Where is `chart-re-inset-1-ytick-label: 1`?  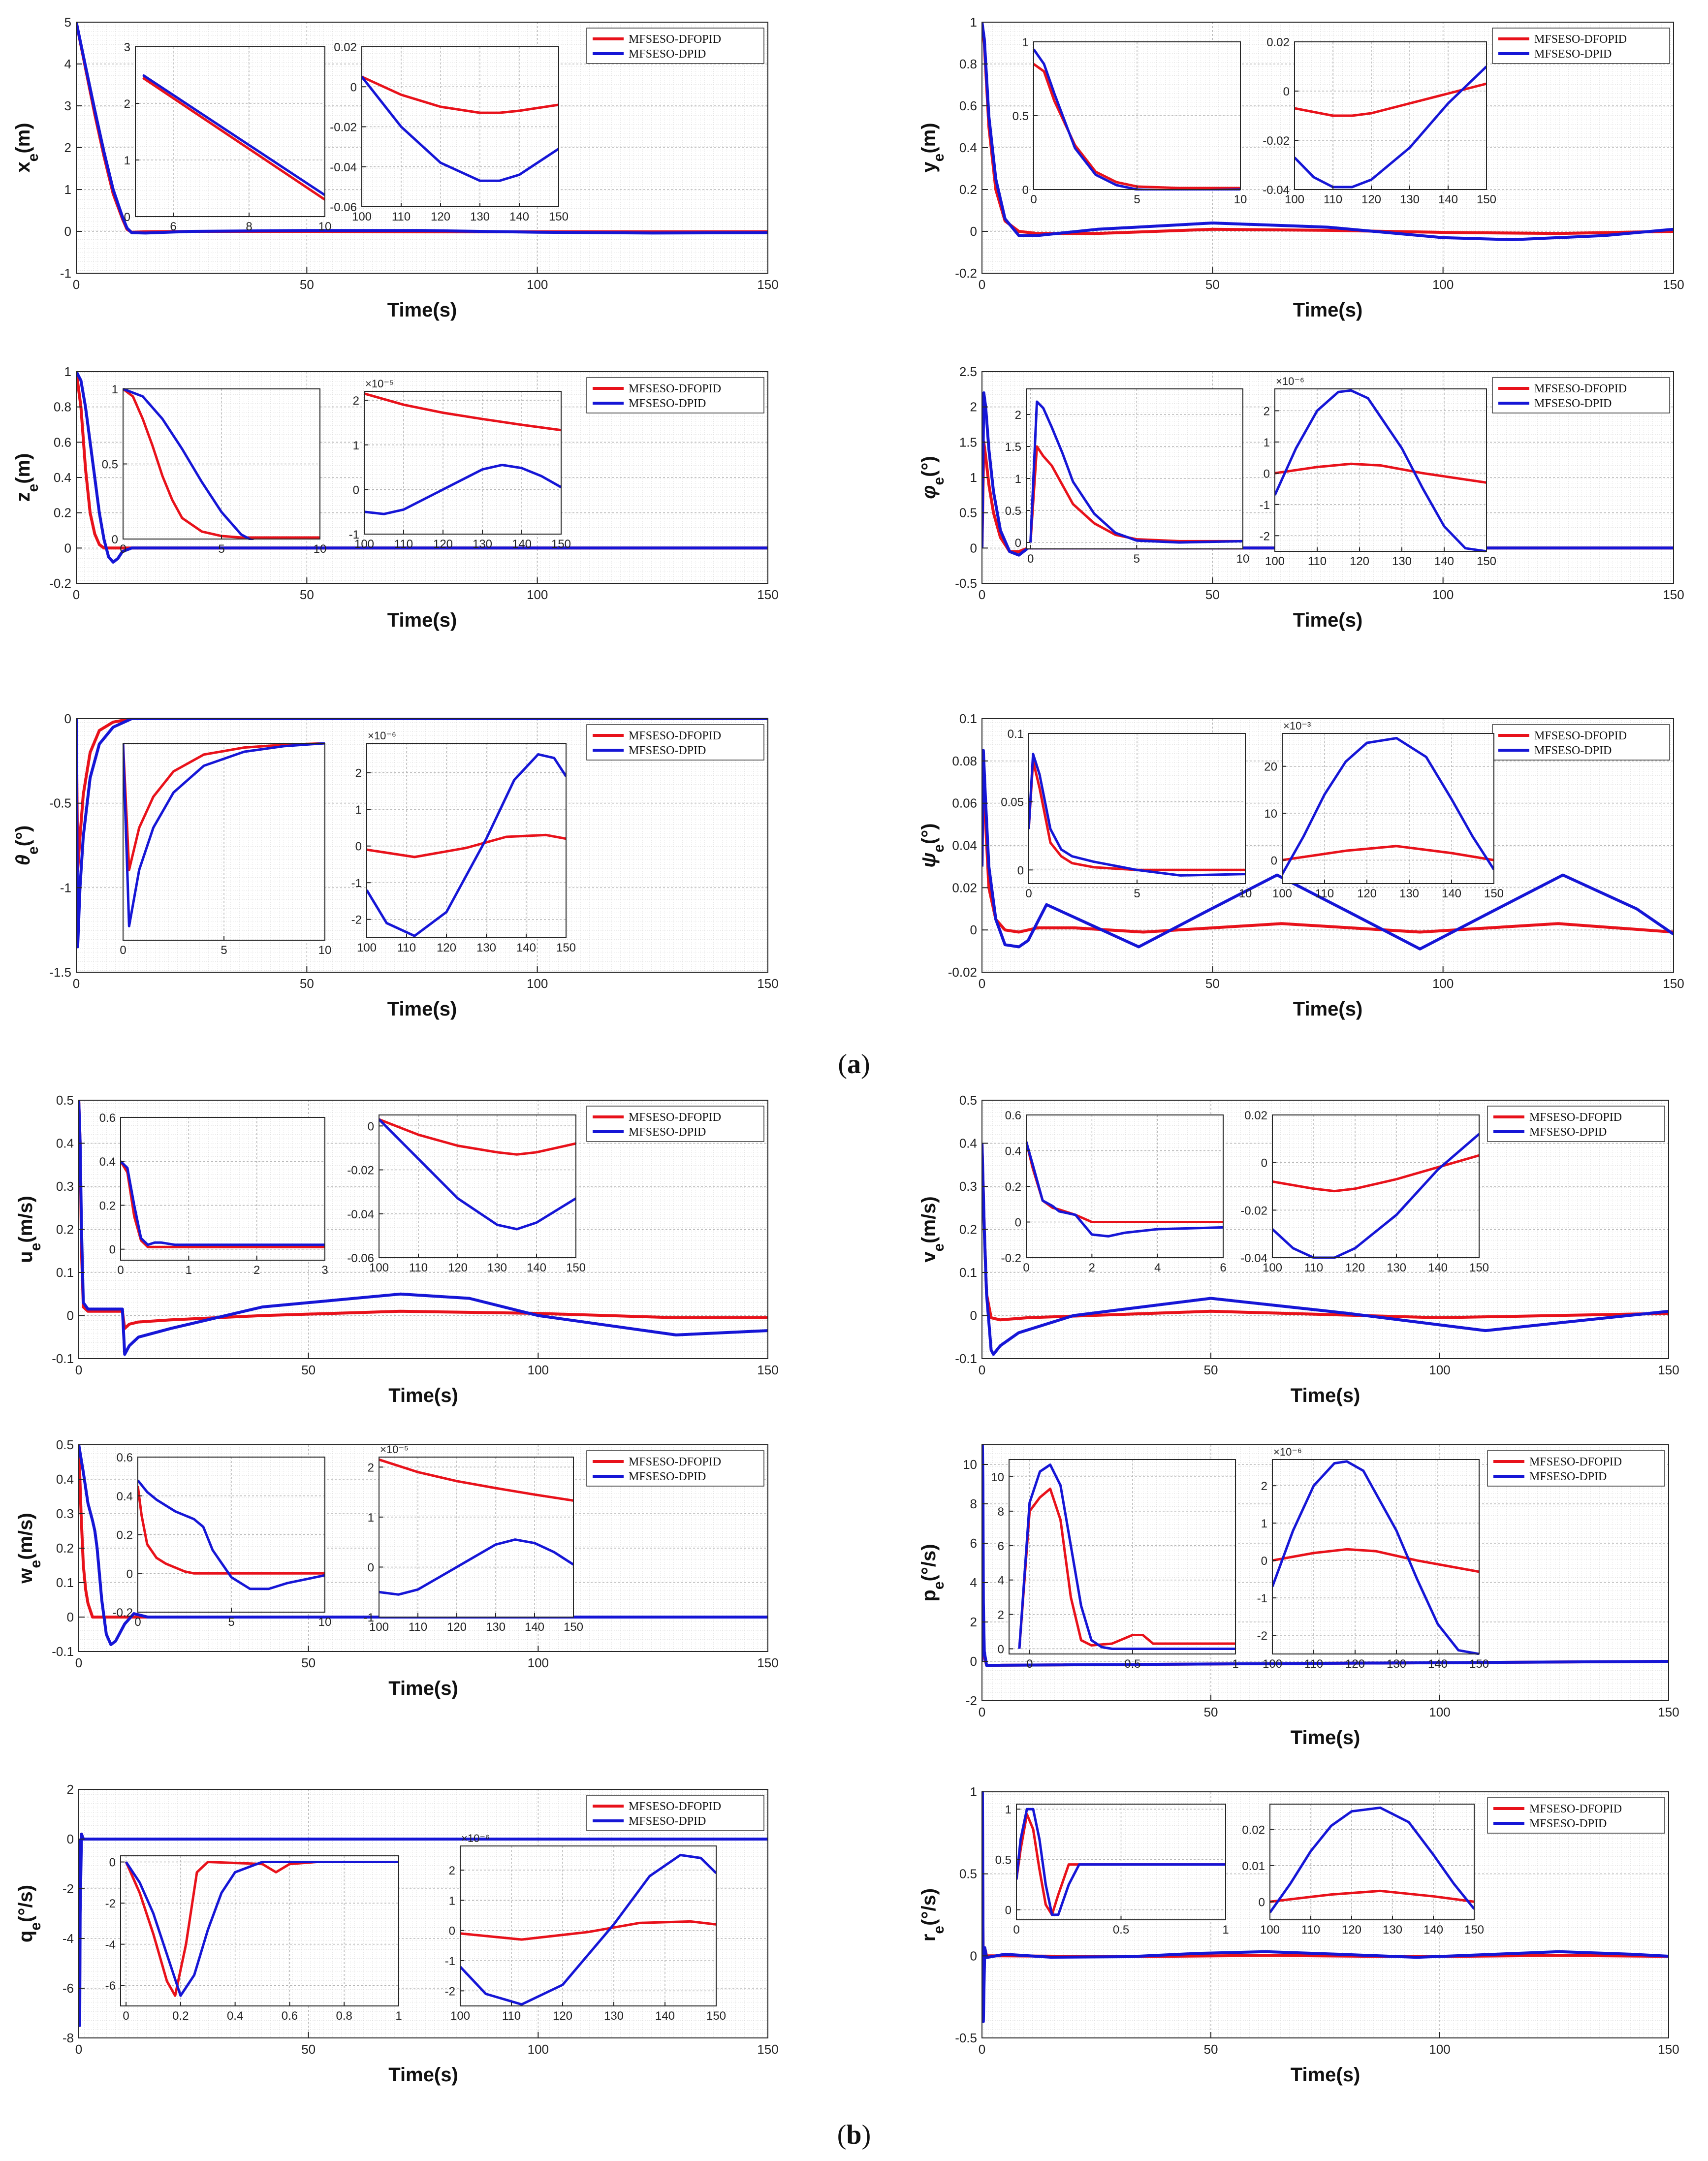
chart-re-inset-1-ytick-label: 1 is located at coordinates (1008, 1809).